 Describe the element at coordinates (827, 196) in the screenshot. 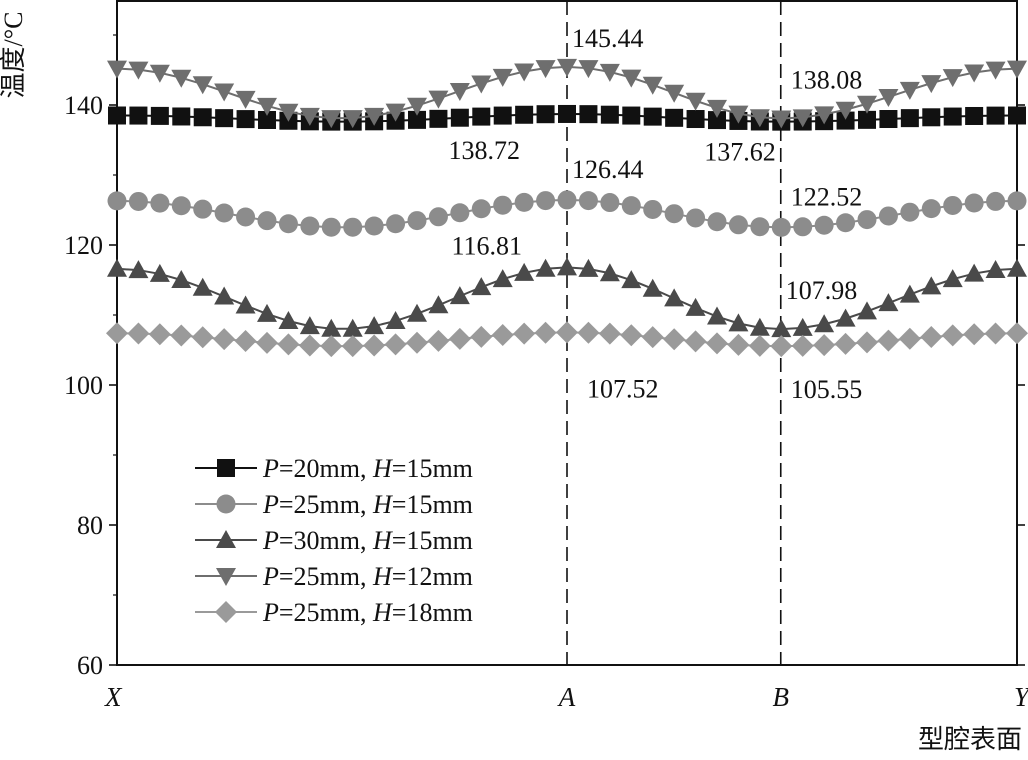

I see `value-label: 122.52` at that location.